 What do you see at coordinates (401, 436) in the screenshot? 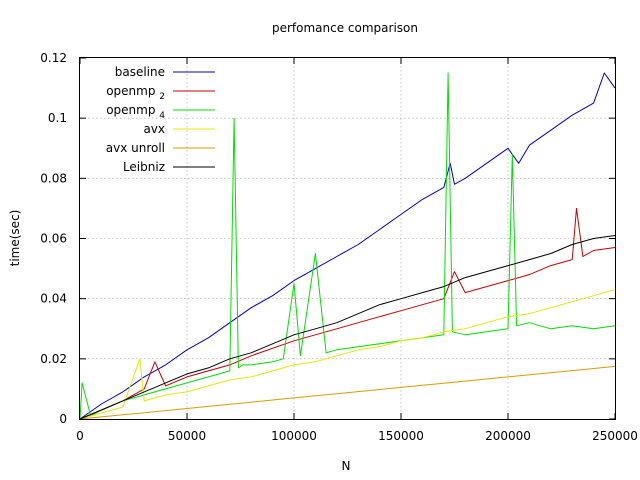
I see `x-tick-label: 150000` at bounding box center [401, 436].